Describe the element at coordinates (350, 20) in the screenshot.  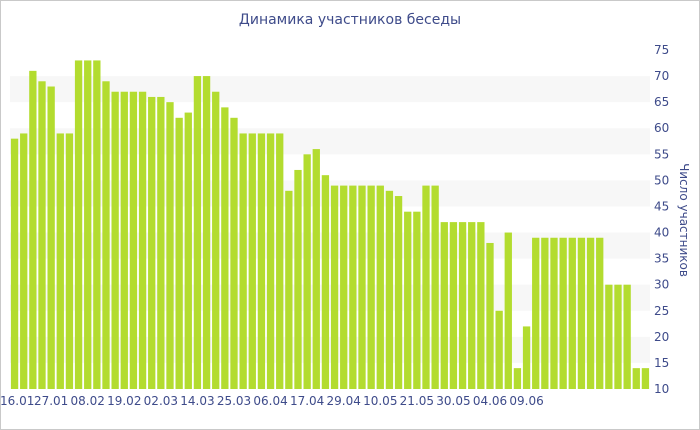
I see `chart-title: Динамика участников беседы` at that location.